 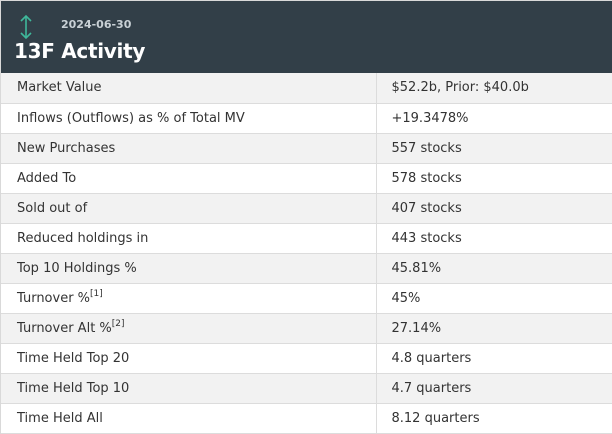 I want to click on table-row: Time Held Top 10 4.7 quarters, so click(x=306, y=388).